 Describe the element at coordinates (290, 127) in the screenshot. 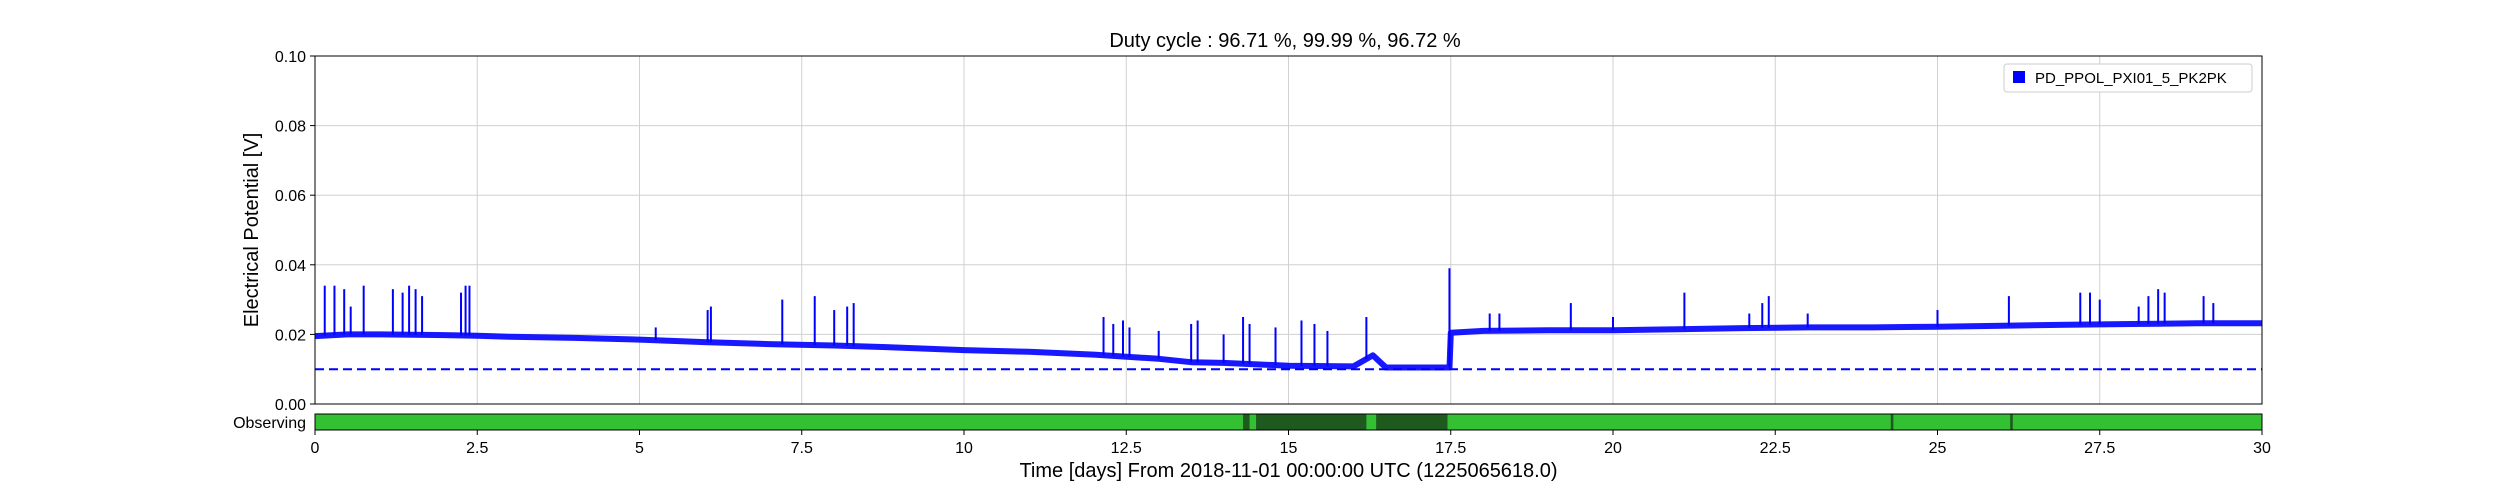

I see `y-tick-label: 0.08` at that location.